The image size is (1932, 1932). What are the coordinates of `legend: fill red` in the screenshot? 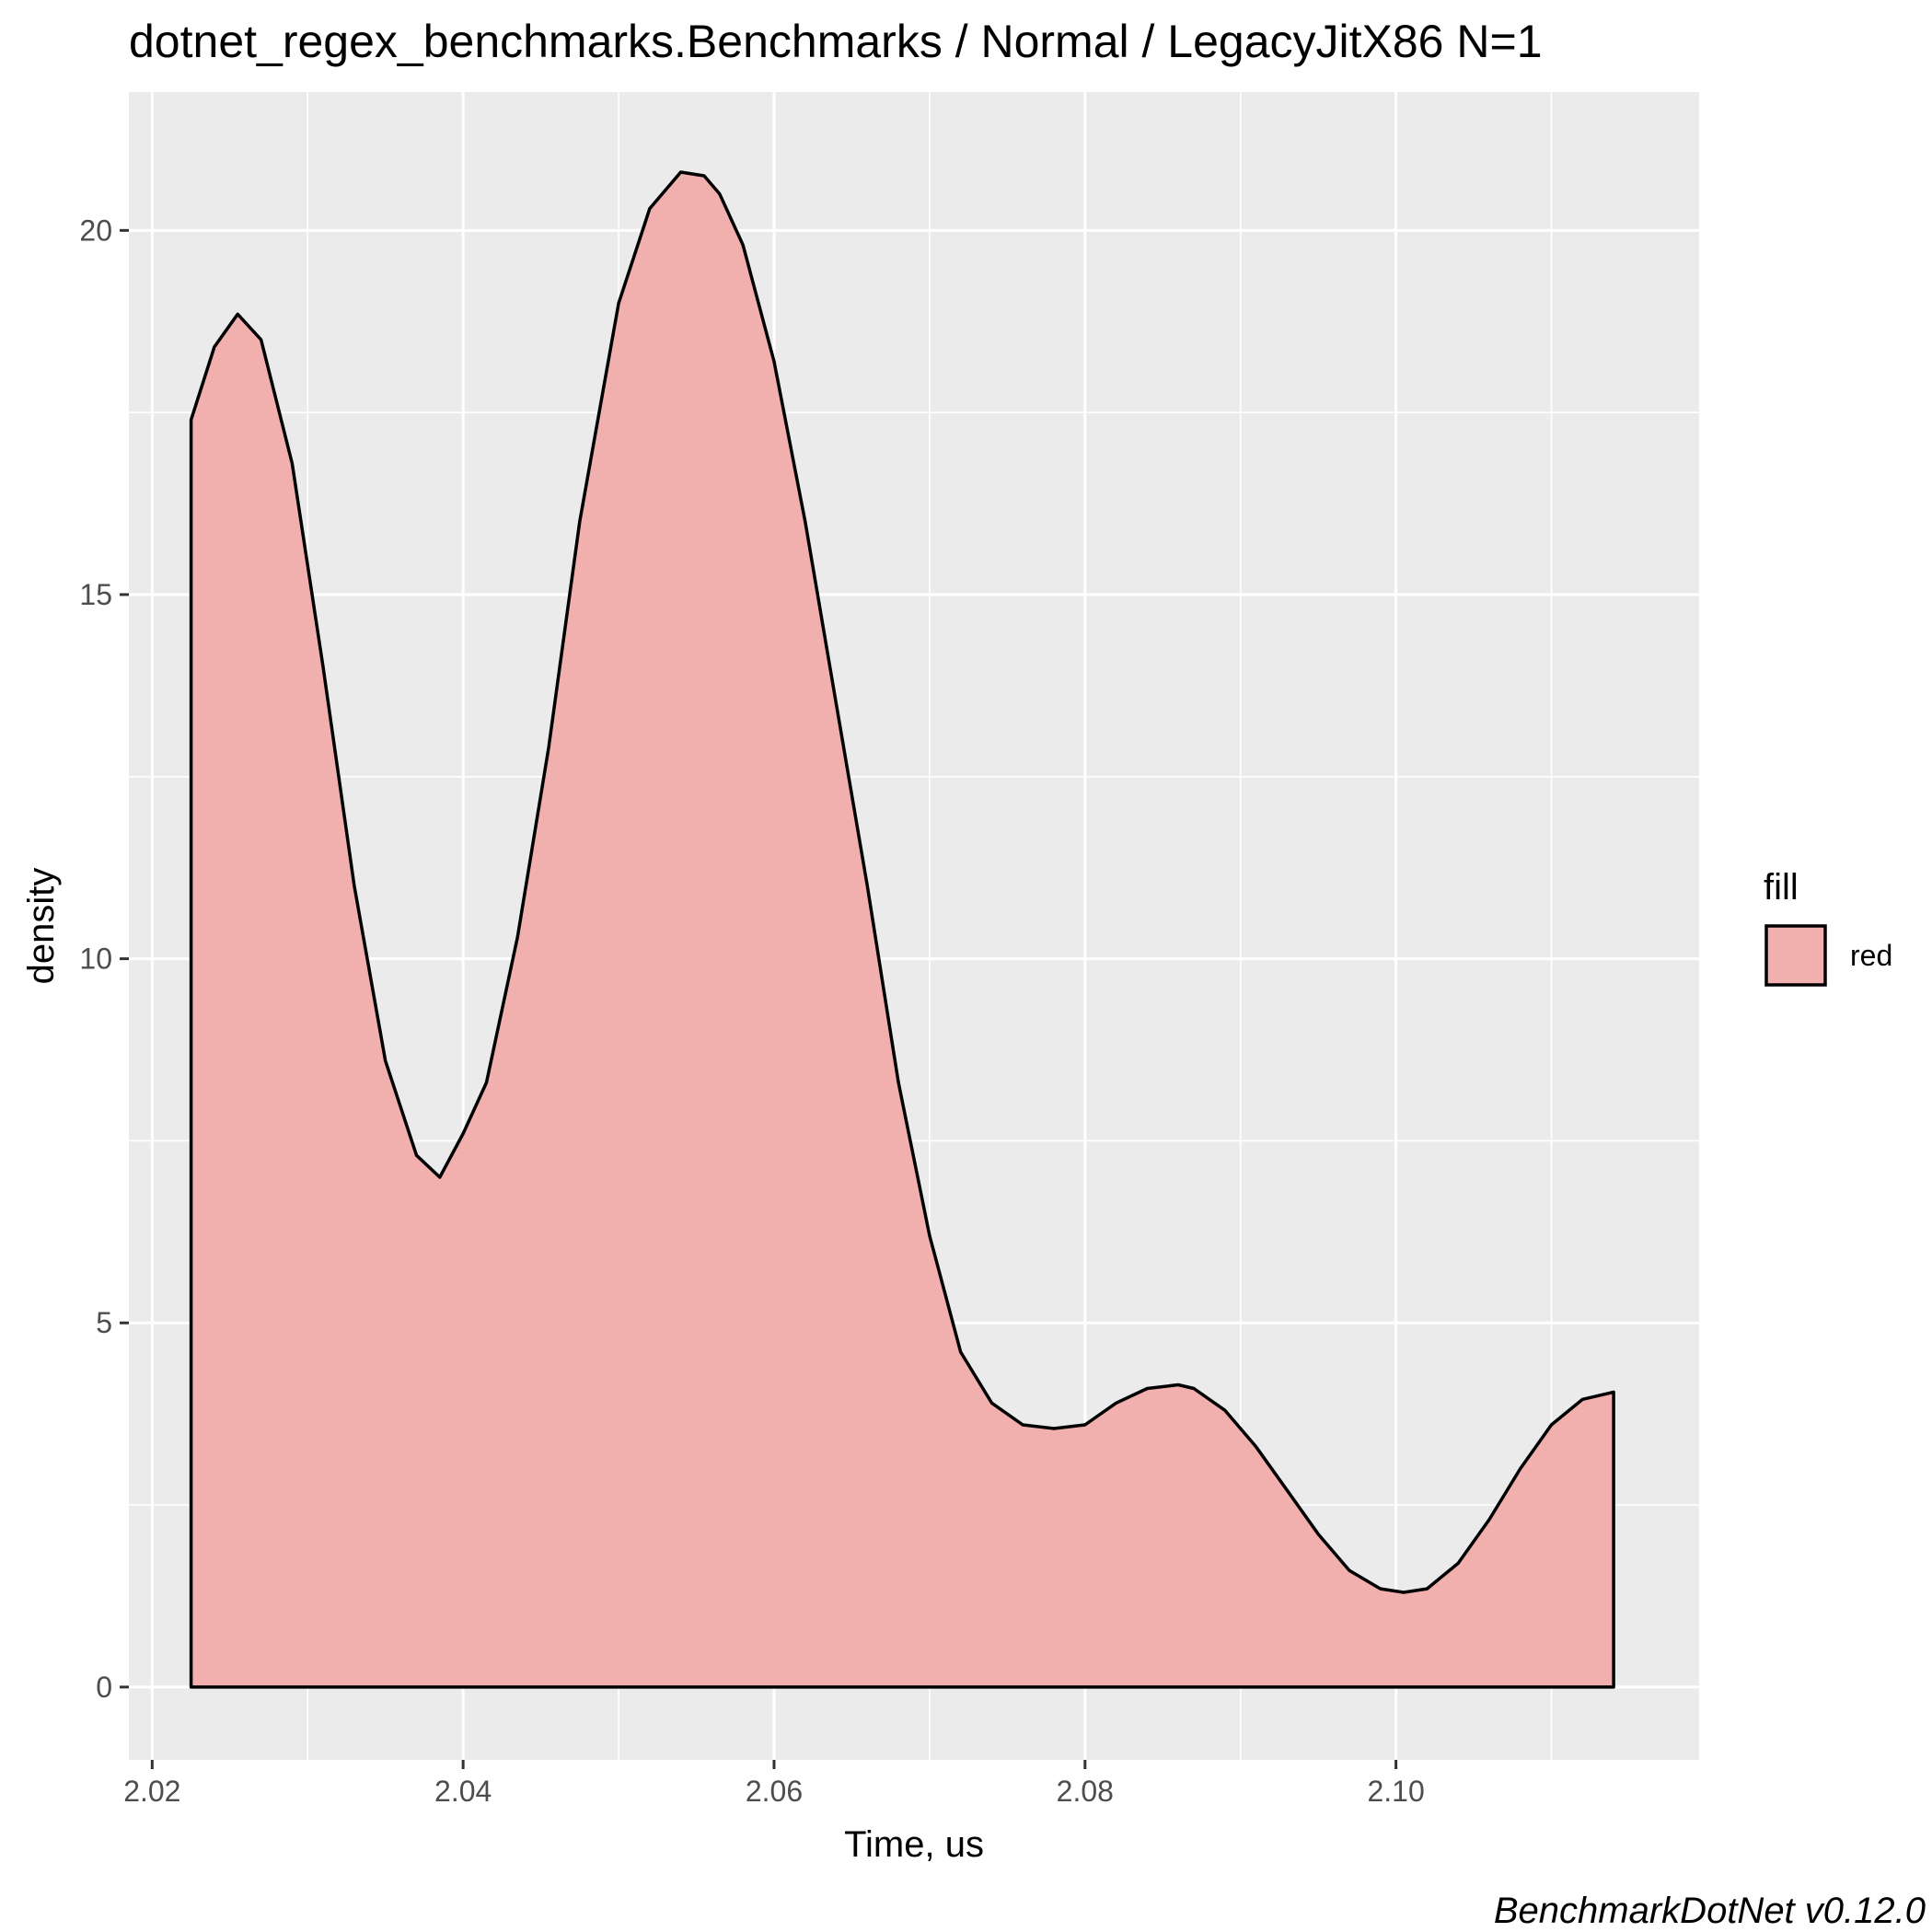 It's located at (1828, 927).